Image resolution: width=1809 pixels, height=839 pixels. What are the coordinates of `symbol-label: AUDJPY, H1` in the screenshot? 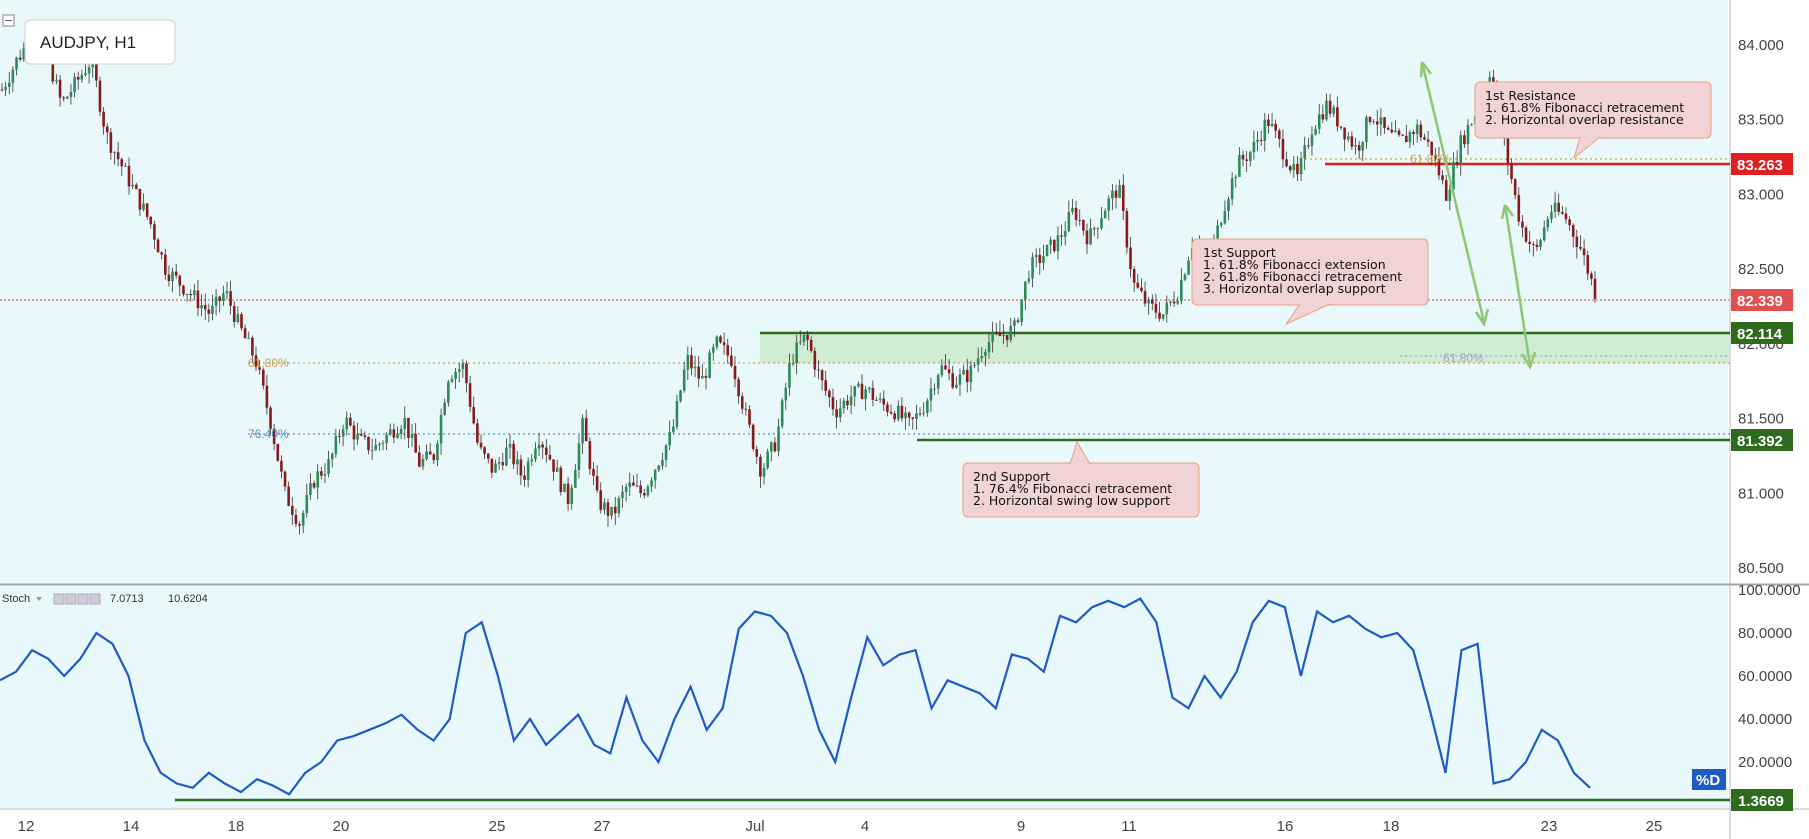 It's located at (88, 42).